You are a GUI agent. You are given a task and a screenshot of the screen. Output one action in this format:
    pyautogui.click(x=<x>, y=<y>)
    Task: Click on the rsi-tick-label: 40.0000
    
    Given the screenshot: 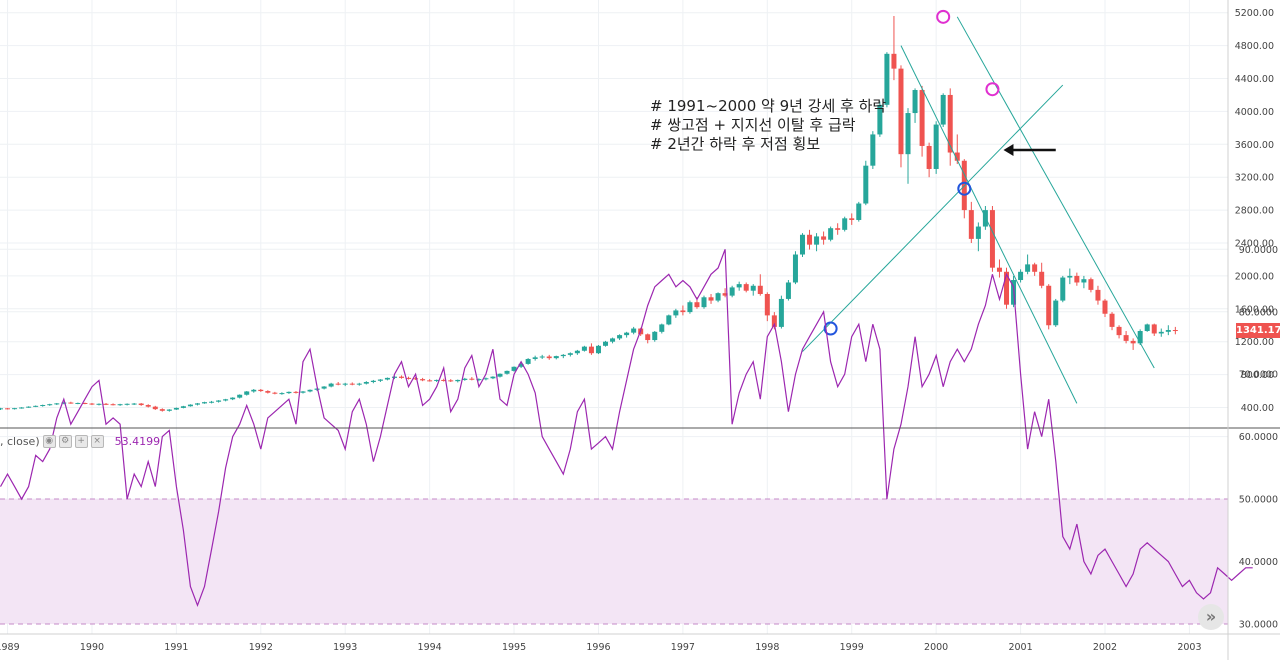 What is the action you would take?
    pyautogui.click(x=1258, y=562)
    